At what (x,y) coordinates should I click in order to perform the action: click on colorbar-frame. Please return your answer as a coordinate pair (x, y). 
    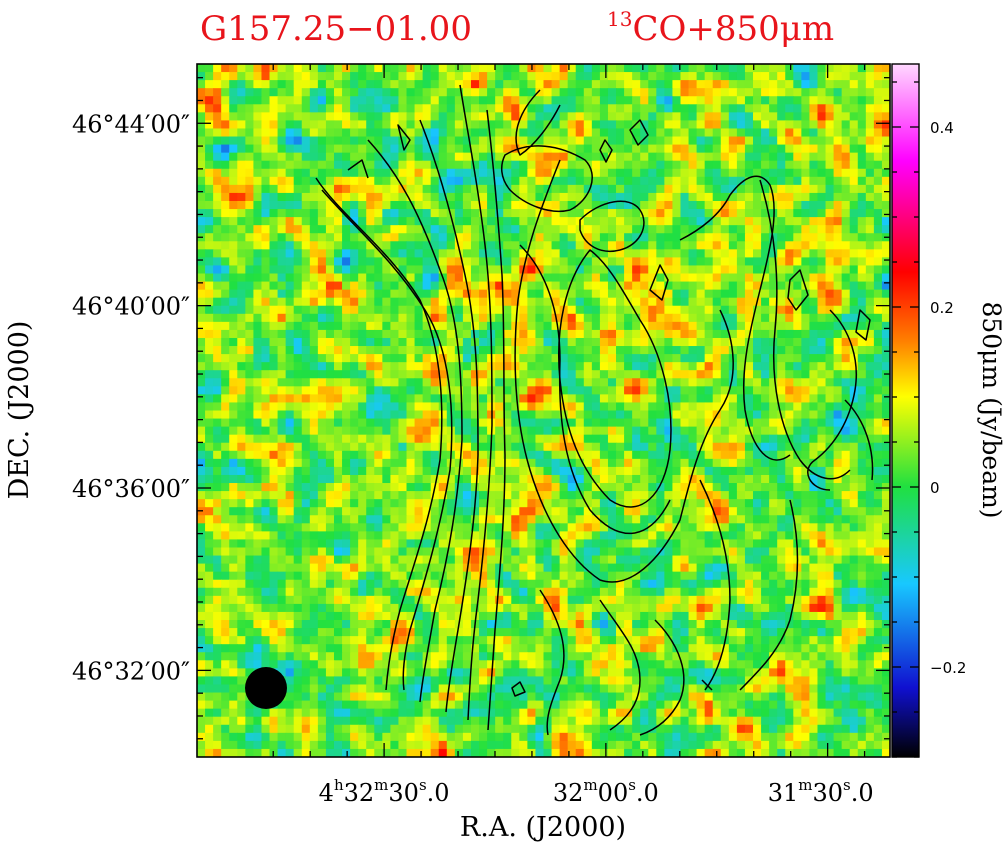
    Looking at the image, I should click on (905, 410).